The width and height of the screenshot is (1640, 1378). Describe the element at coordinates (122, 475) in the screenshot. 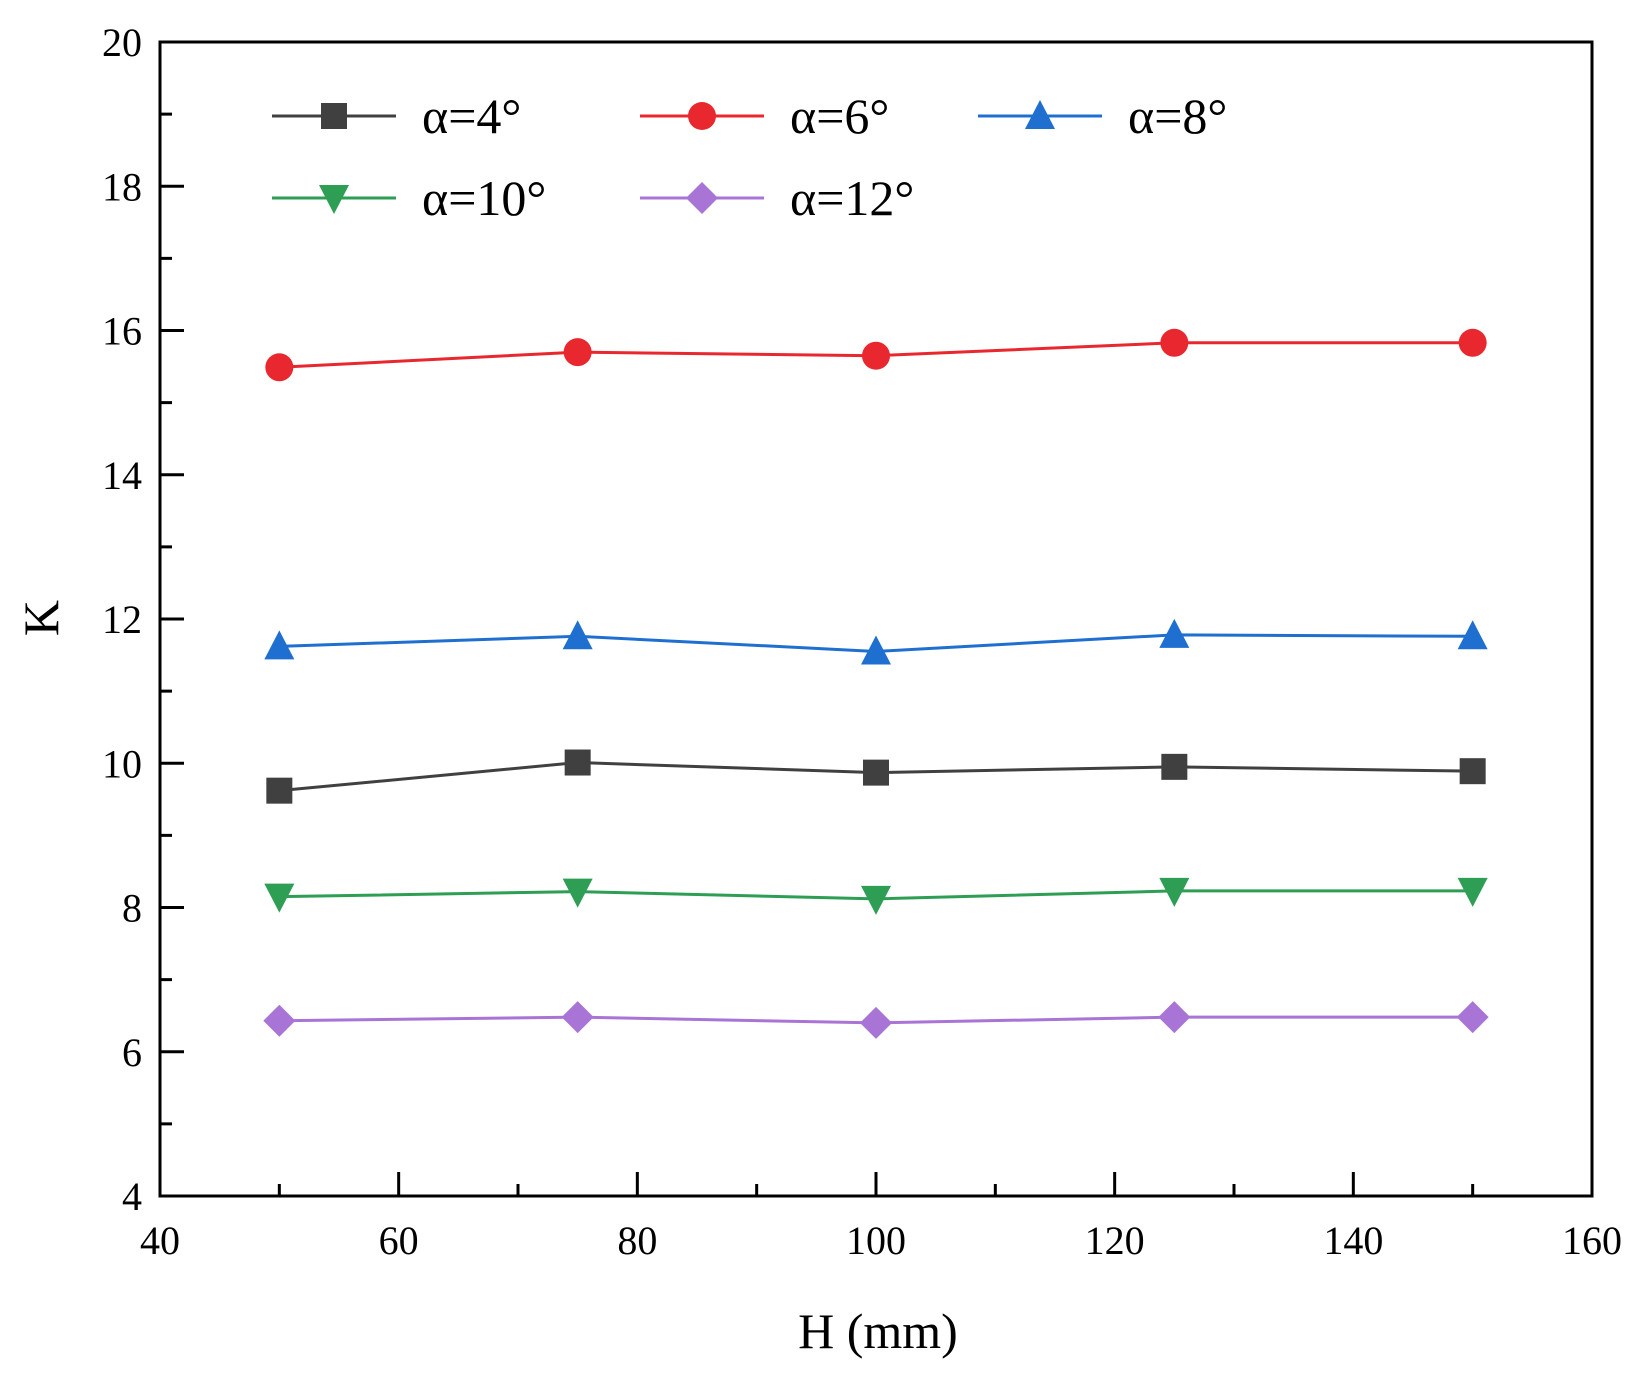

I see `y-tick-label: 14` at that location.